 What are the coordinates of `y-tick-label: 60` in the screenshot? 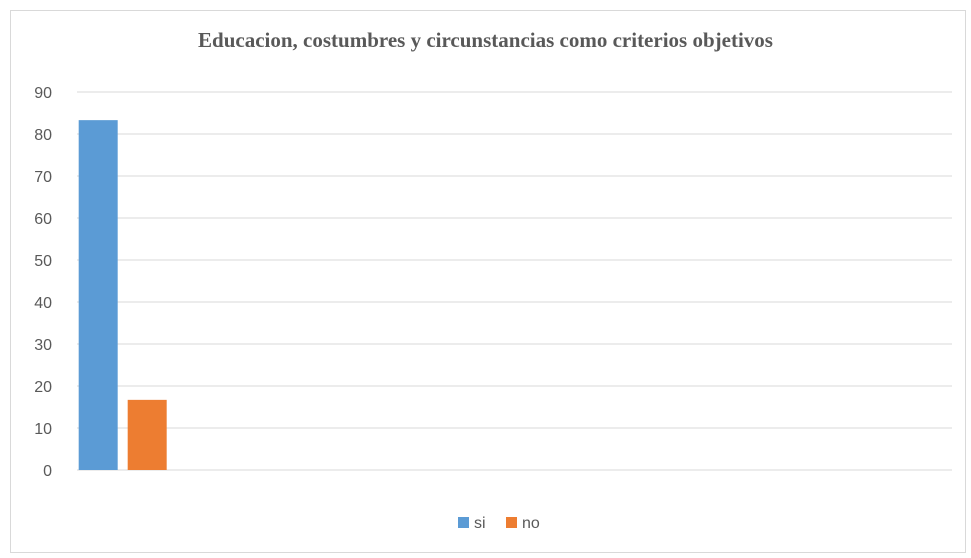 It's located at (43, 219).